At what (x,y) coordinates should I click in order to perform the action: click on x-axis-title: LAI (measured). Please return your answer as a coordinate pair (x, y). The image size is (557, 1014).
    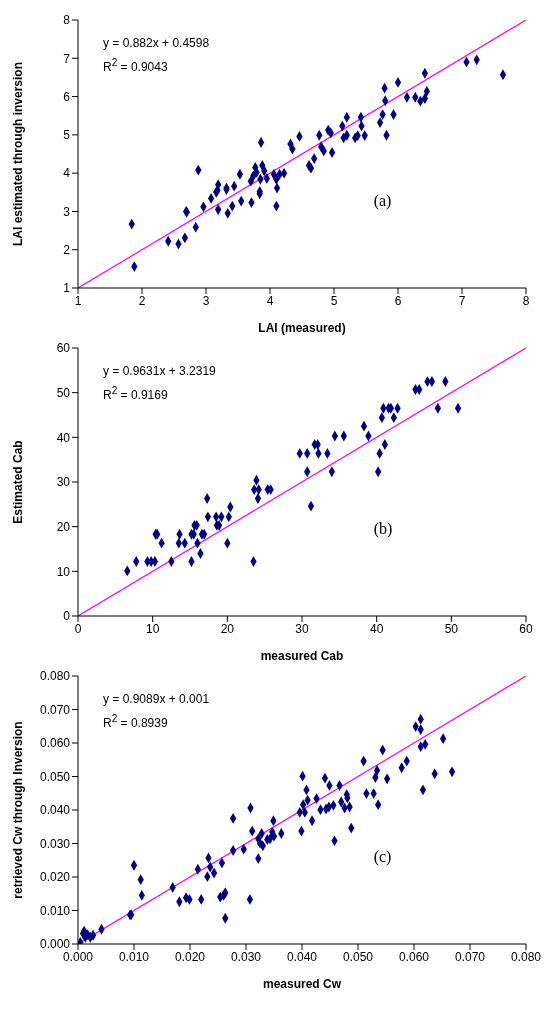
    Looking at the image, I should click on (302, 328).